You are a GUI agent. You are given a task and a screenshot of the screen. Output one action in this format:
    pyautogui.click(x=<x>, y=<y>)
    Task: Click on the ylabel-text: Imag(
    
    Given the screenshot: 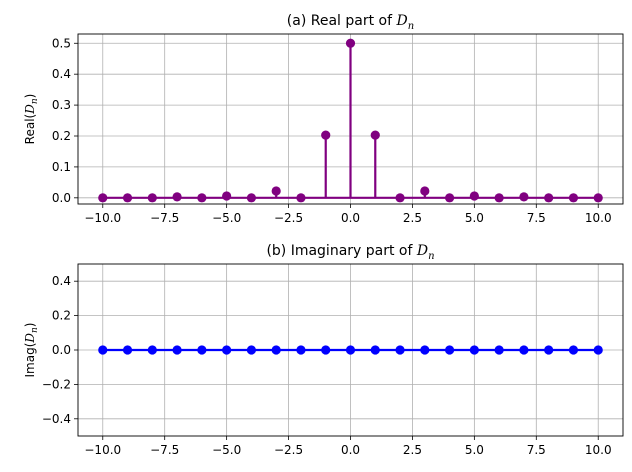 What is the action you would take?
    pyautogui.click(x=30, y=360)
    